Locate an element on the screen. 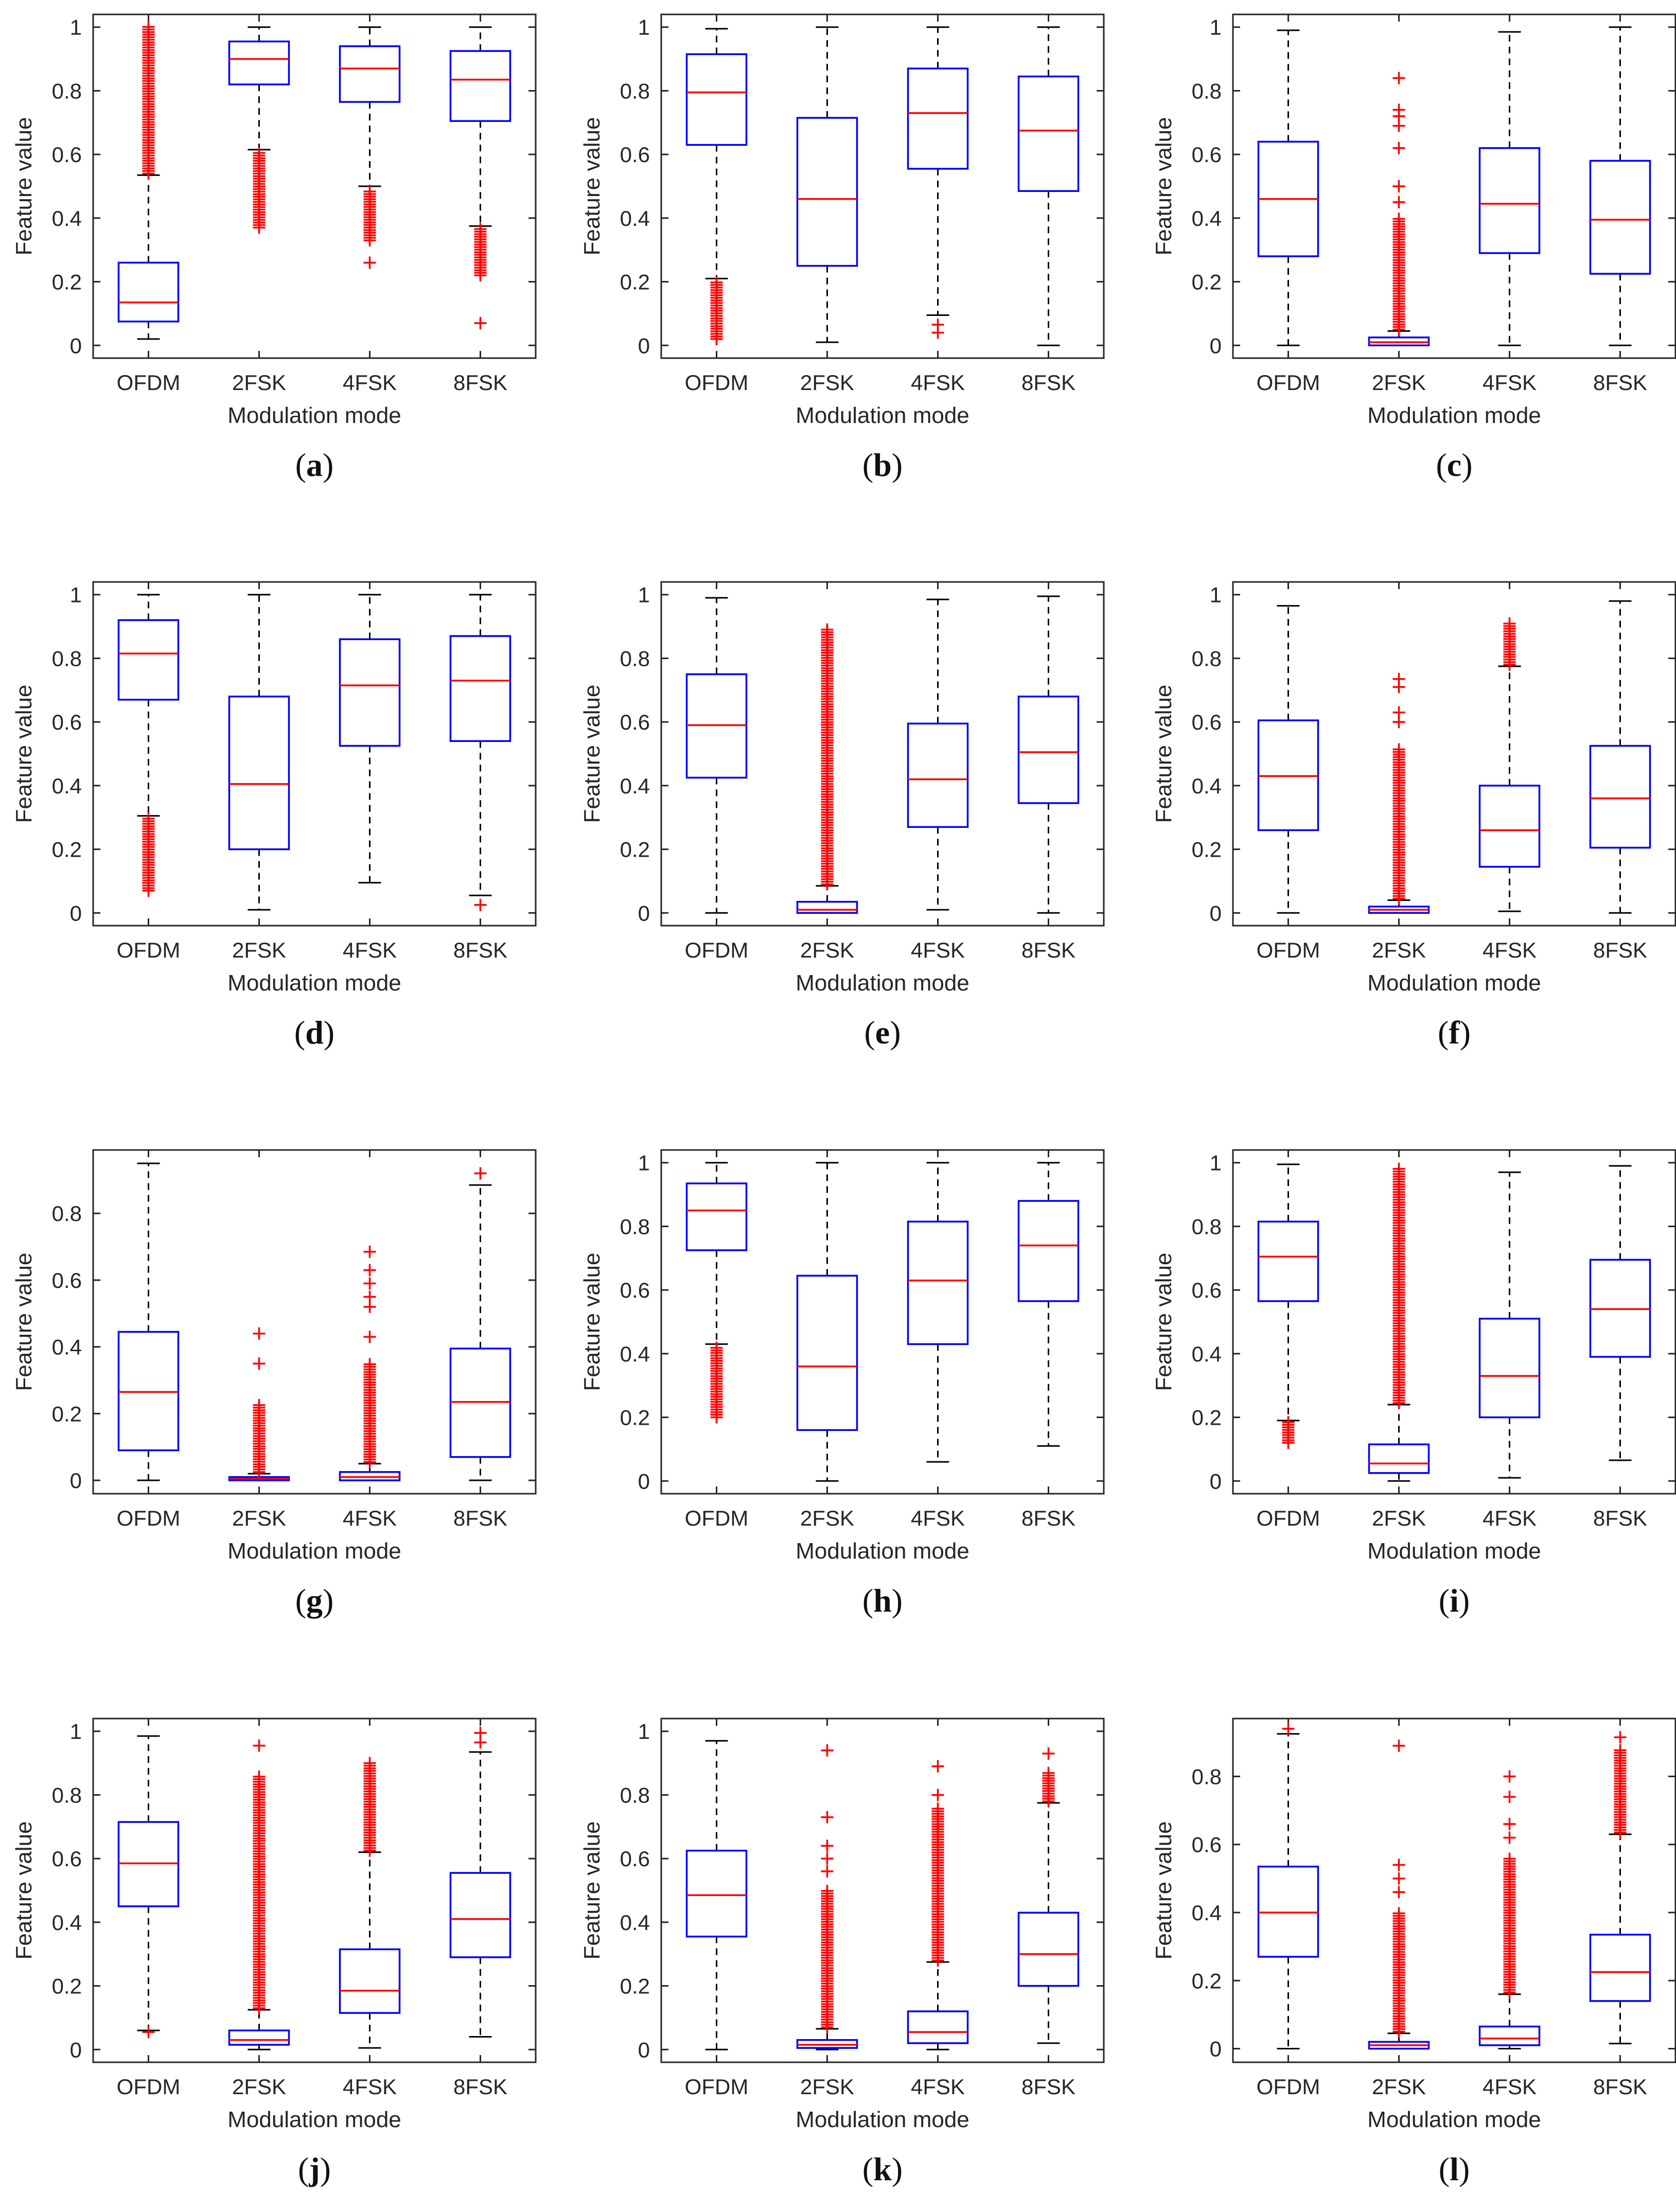 Image resolution: width=1676 pixels, height=2212 pixels. panel-label: (i) is located at coordinates (1454, 1600).